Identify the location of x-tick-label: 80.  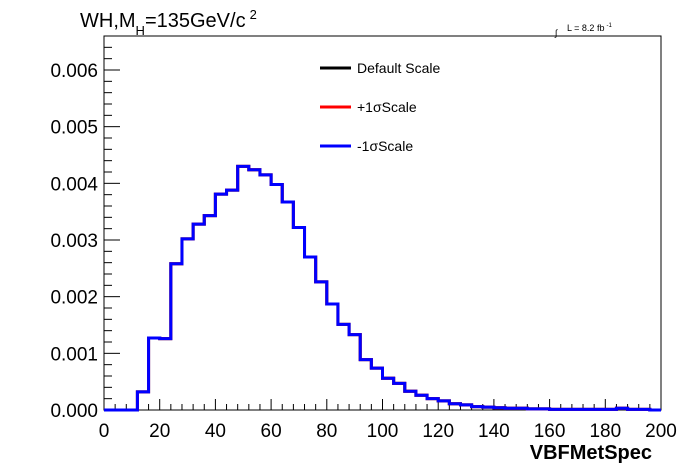
(326, 431).